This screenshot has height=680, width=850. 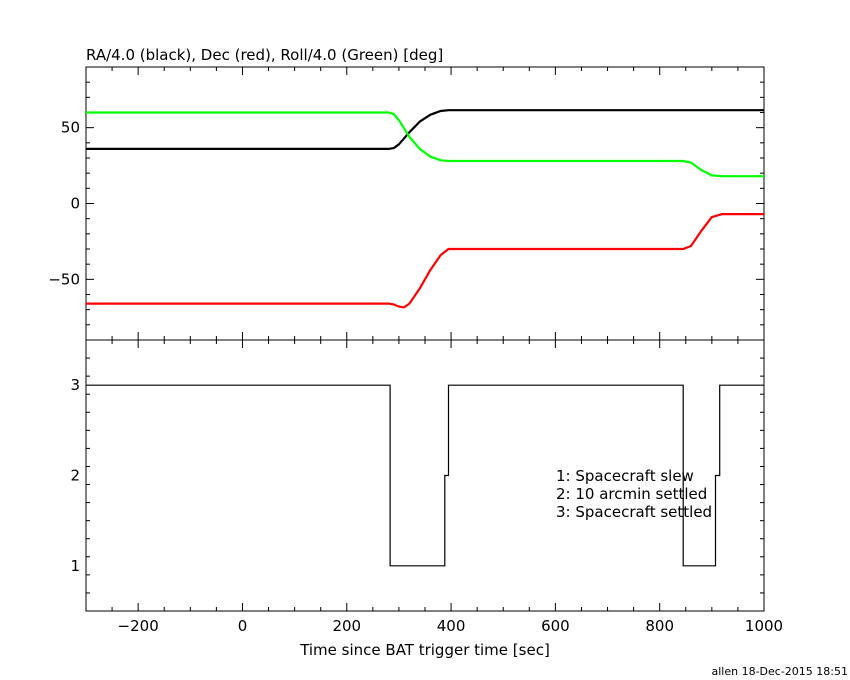 I want to click on y-tick-label: 2, so click(x=75, y=476).